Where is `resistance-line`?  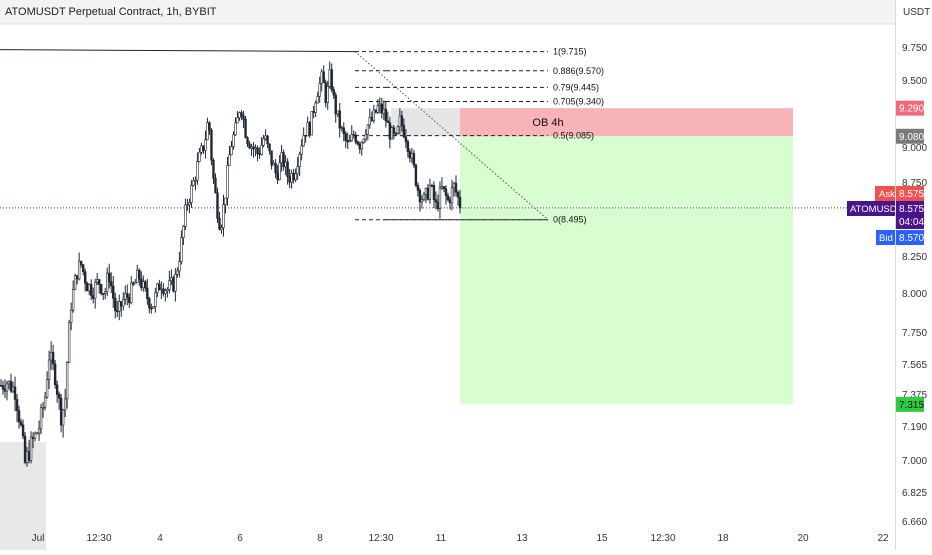 resistance-line is located at coordinates (178, 51).